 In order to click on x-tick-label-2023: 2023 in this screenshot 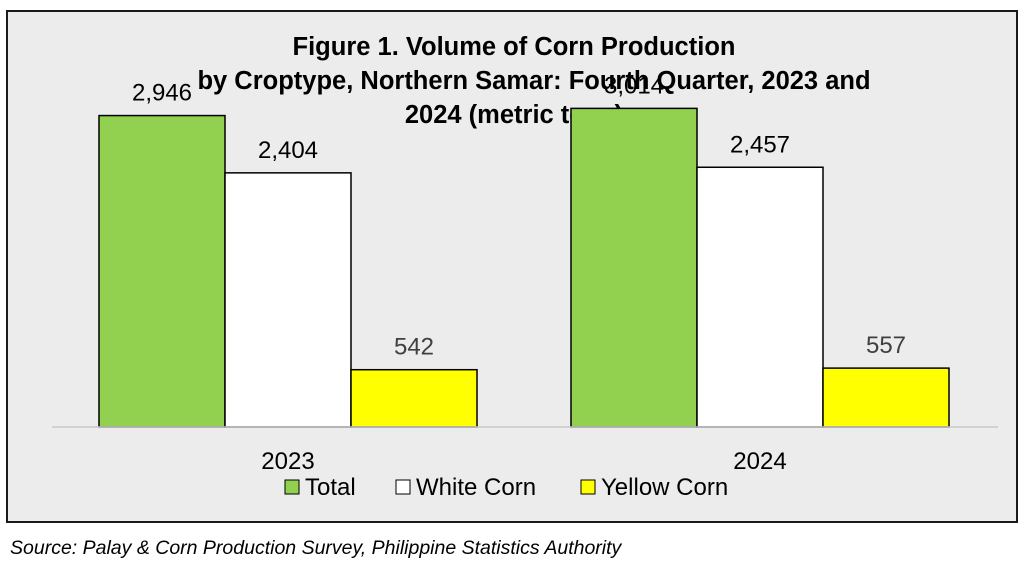, I will do `click(287, 461)`.